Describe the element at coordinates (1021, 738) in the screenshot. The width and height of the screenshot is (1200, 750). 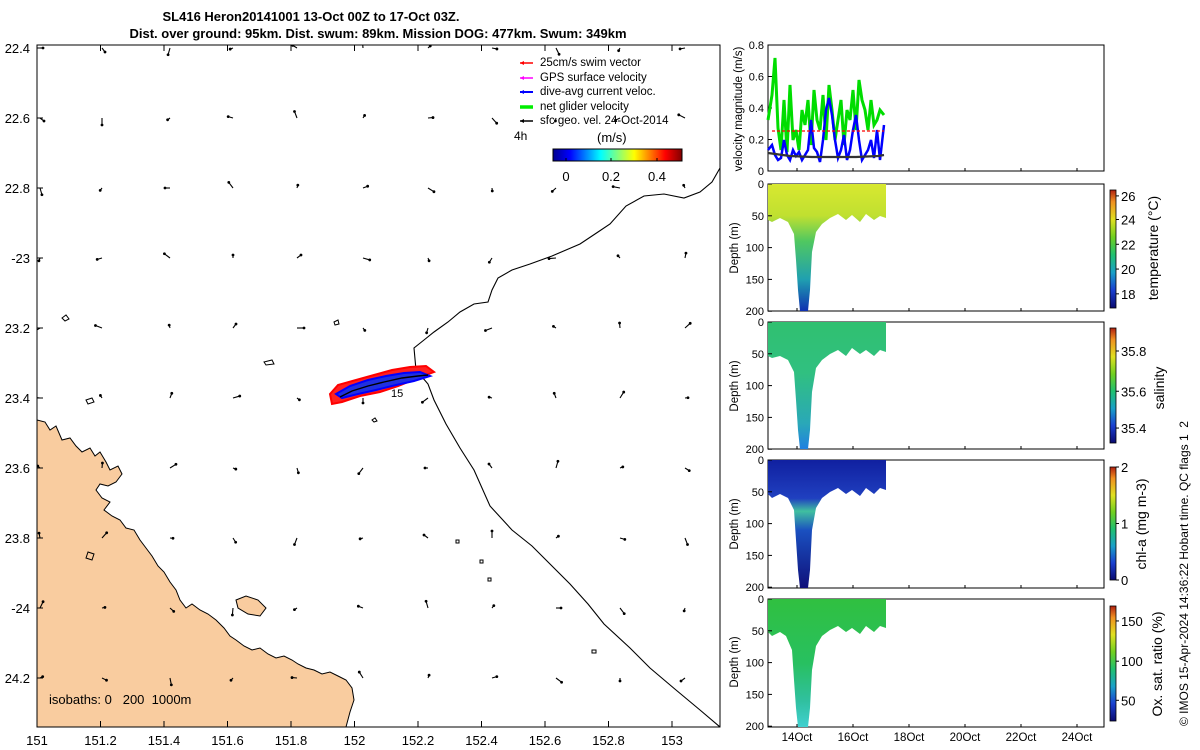
I see `time-tick-label: 22Oct` at that location.